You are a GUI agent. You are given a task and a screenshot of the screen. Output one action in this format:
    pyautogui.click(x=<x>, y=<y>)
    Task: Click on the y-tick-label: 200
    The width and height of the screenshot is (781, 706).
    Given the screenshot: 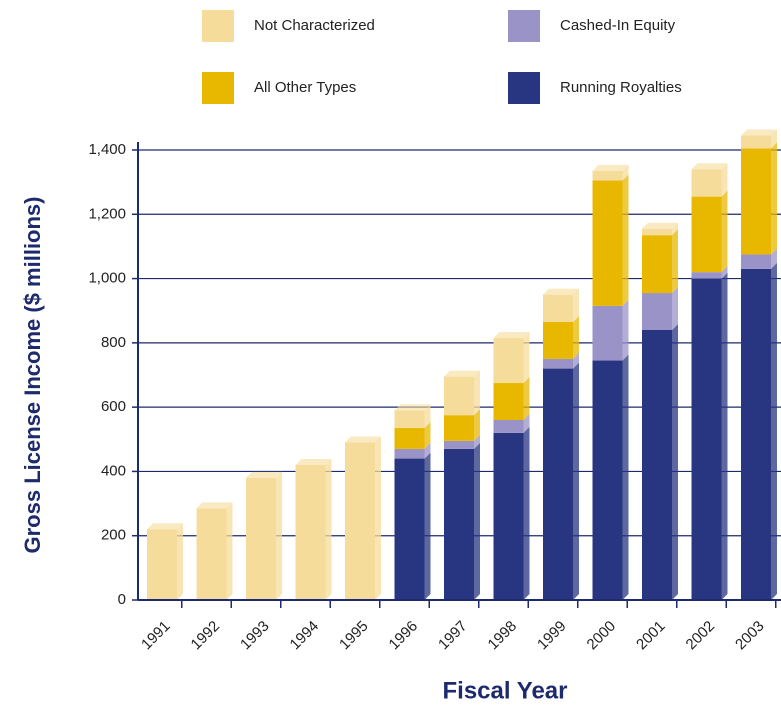 What is the action you would take?
    pyautogui.click(x=113, y=535)
    